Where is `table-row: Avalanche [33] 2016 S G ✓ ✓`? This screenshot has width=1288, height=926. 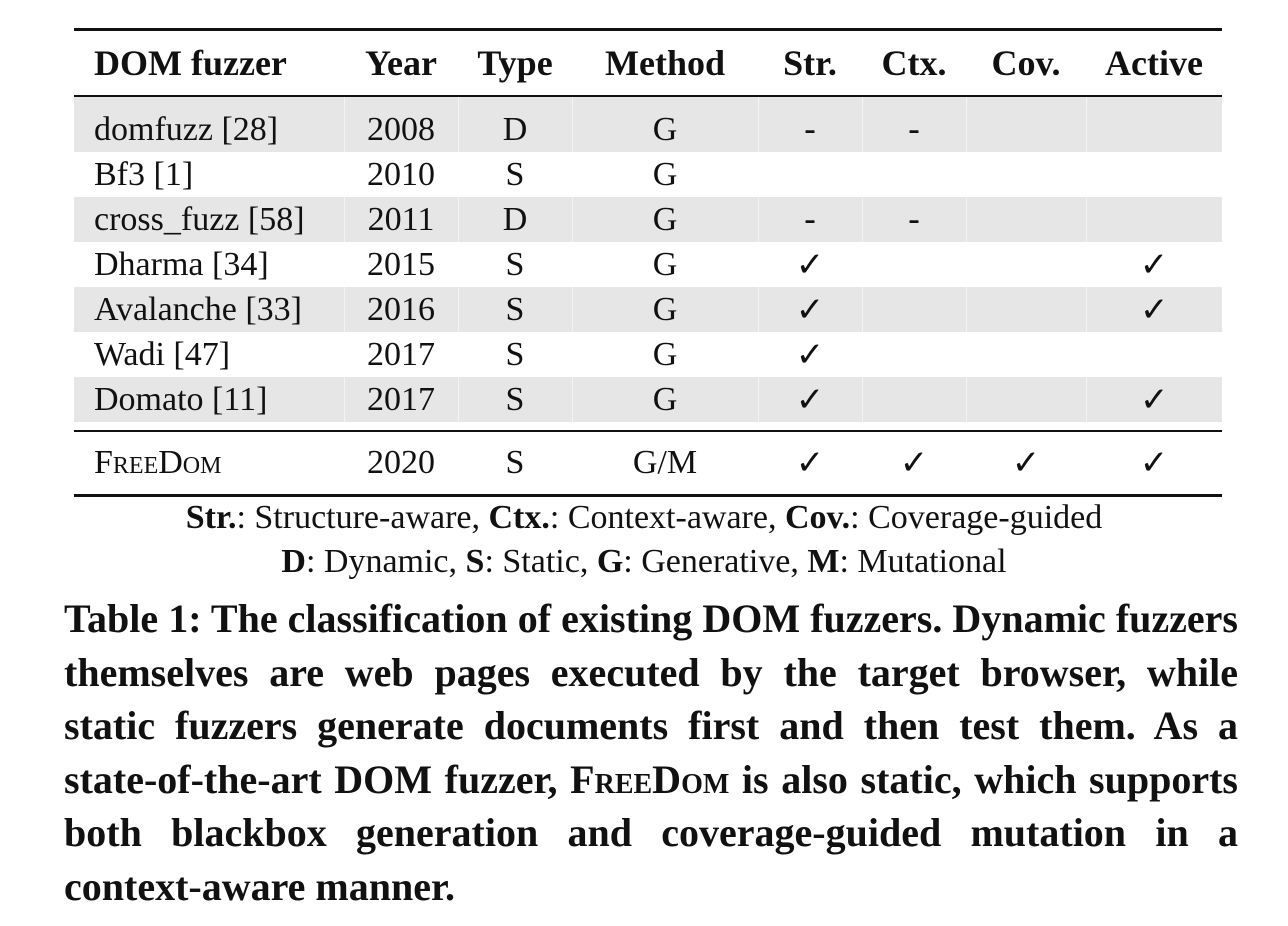 table-row: Avalanche [33] 2016 S G ✓ ✓ is located at coordinates (648, 309).